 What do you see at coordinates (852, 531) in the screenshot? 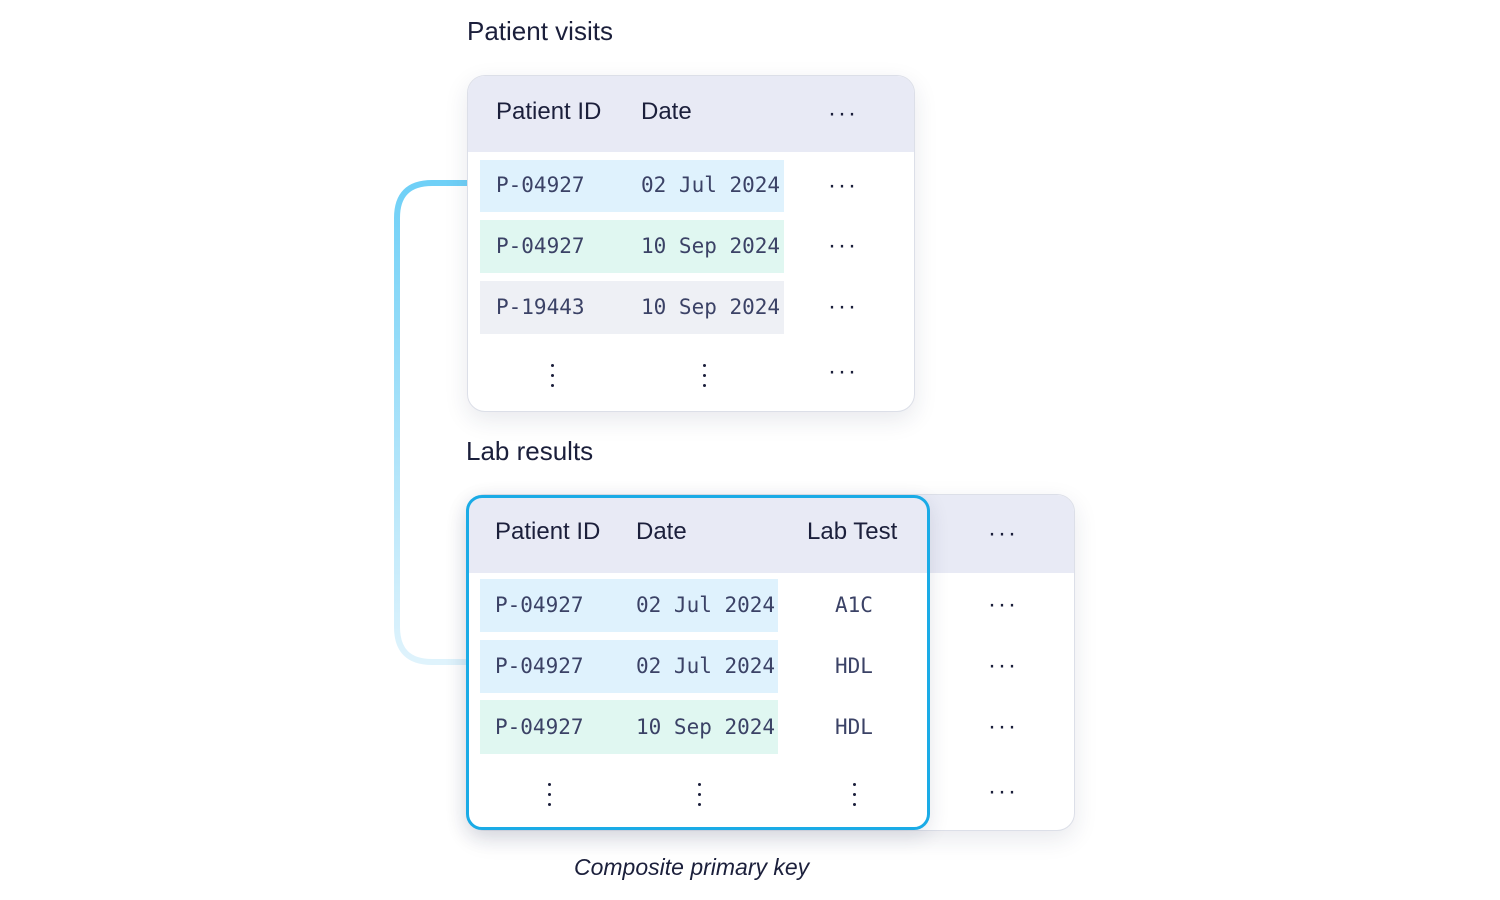
I see `column-header-lab-test: Lab Test` at bounding box center [852, 531].